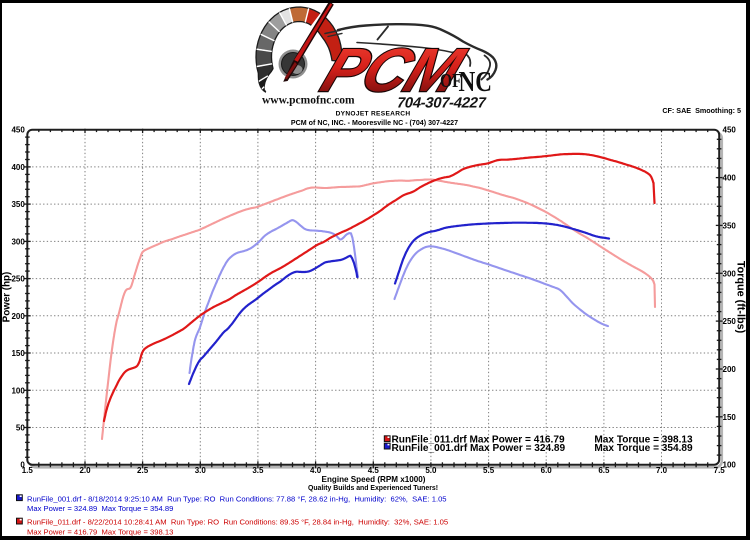  Describe the element at coordinates (547, 470) in the screenshot. I see `svg-text: 6.0` at that location.